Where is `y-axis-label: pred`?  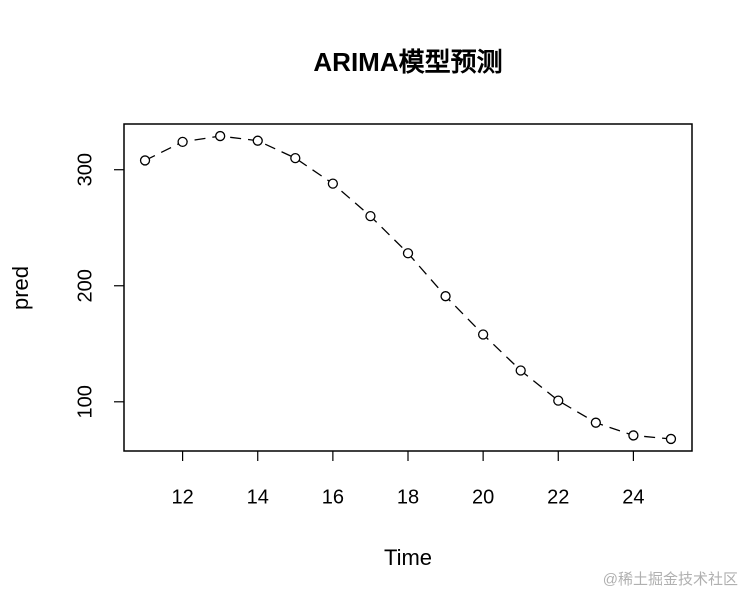
y-axis-label: pred is located at coordinates (20, 288).